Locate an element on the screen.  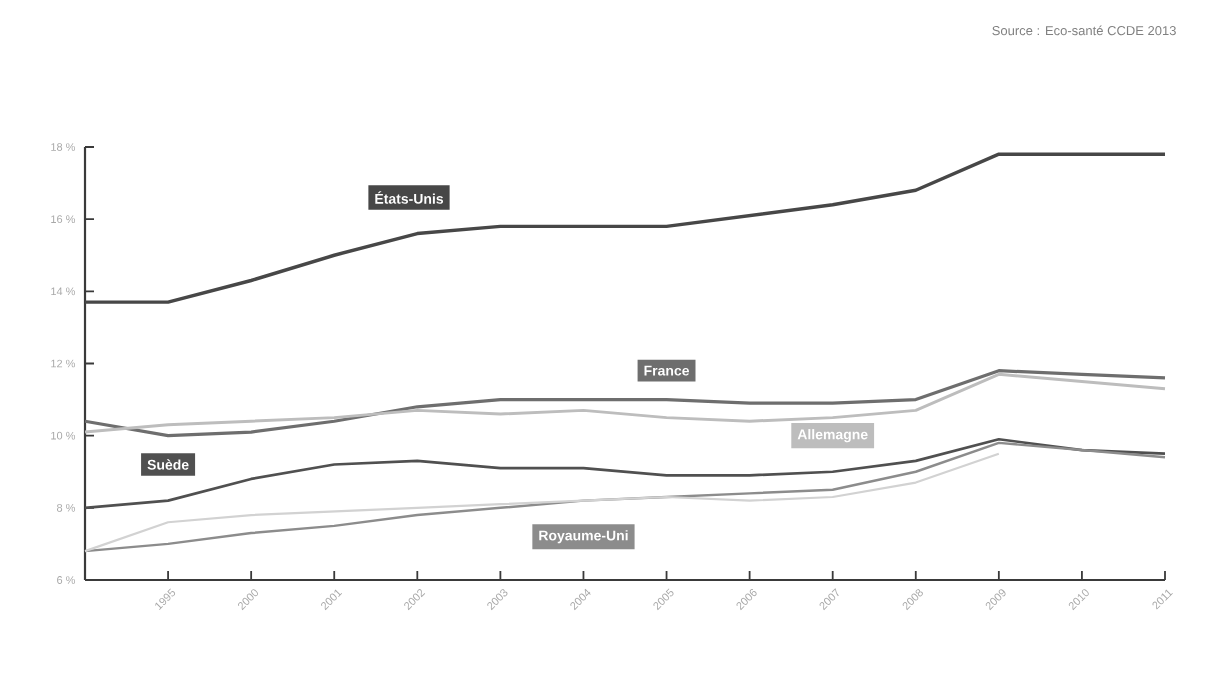
series-label: Royaume-Uni is located at coordinates (583, 537).